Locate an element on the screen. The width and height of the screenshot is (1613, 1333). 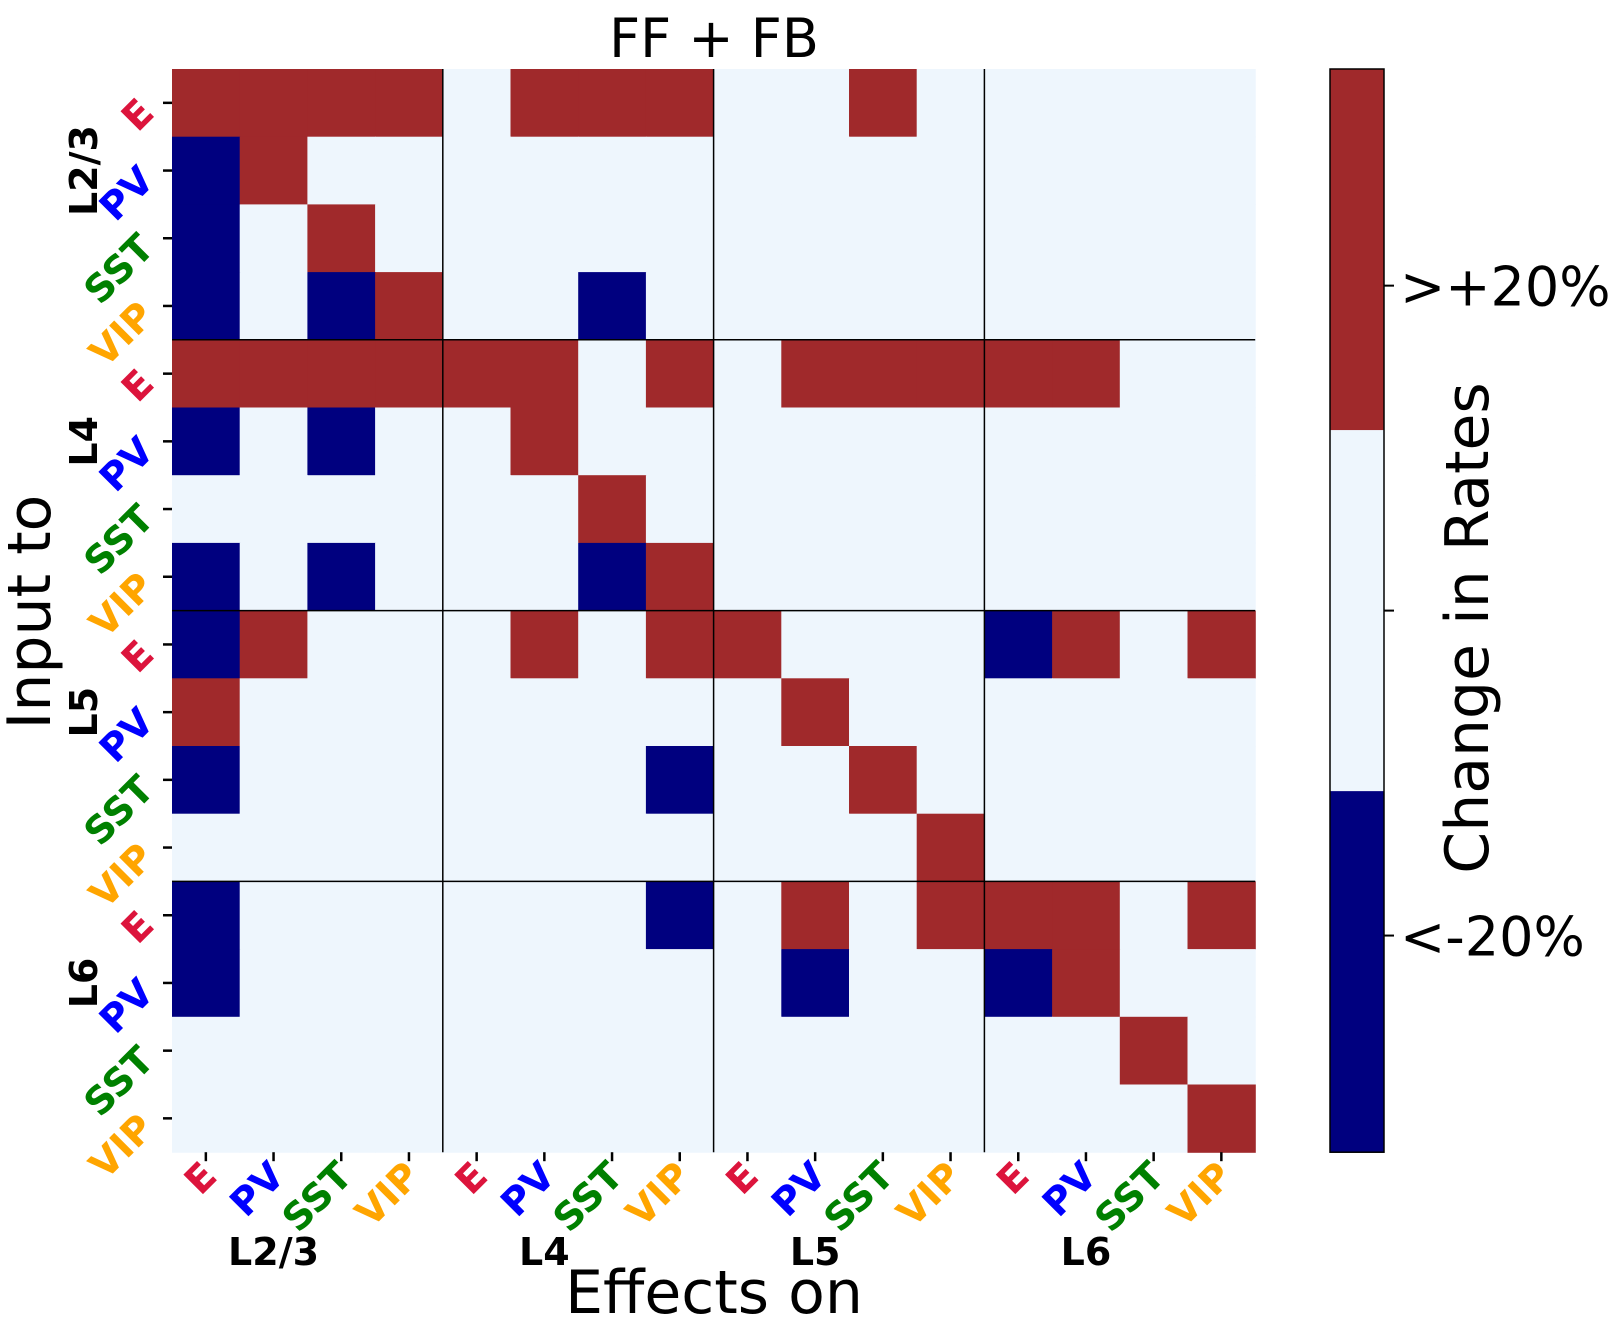
colorbar-label: Change in Rates is located at coordinates (1468, 627).